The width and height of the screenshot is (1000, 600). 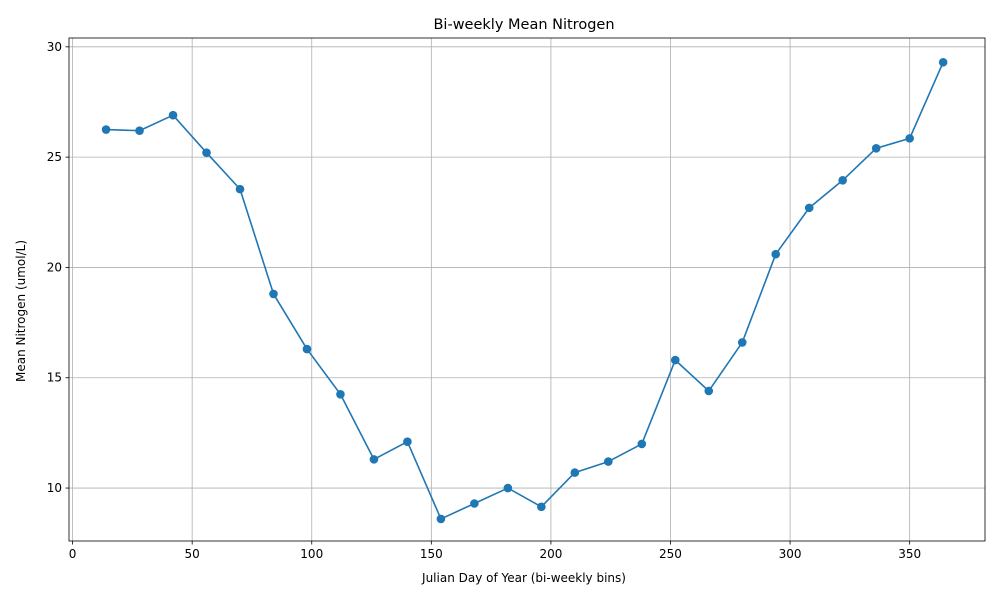 What do you see at coordinates (523, 25) in the screenshot?
I see `chart-title: Bi-weekly Mean Nitrogen` at bounding box center [523, 25].